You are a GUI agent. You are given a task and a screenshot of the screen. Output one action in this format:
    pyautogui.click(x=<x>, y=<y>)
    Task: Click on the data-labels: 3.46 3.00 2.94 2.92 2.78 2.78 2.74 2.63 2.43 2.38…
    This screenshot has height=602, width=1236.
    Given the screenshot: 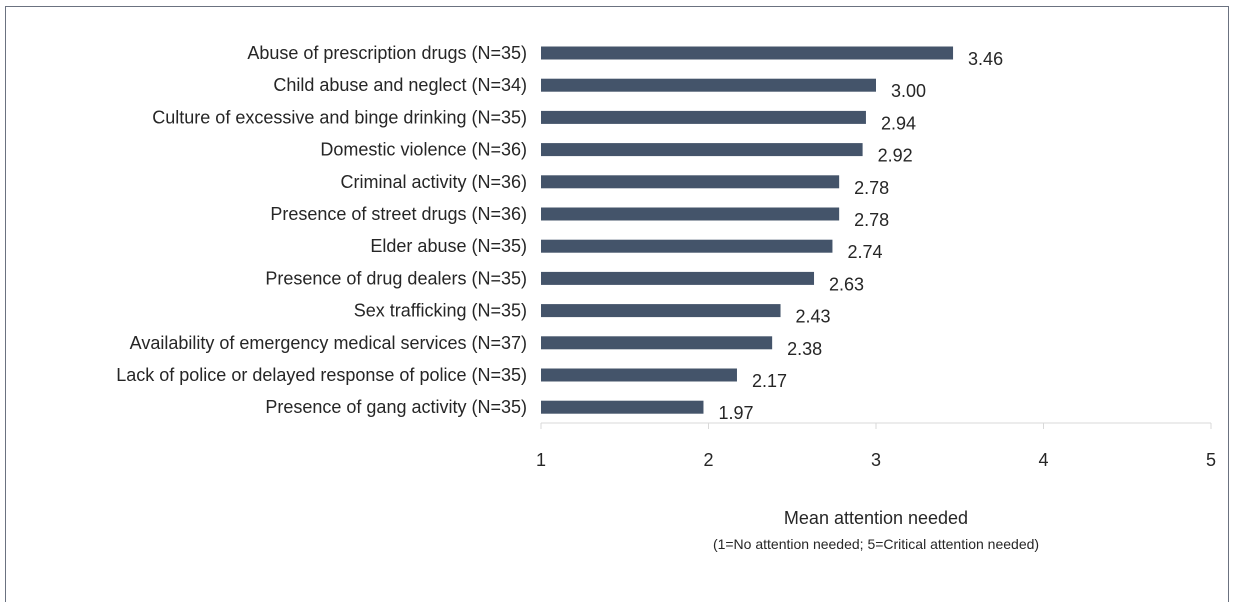 What is the action you would take?
    pyautogui.click(x=860, y=236)
    